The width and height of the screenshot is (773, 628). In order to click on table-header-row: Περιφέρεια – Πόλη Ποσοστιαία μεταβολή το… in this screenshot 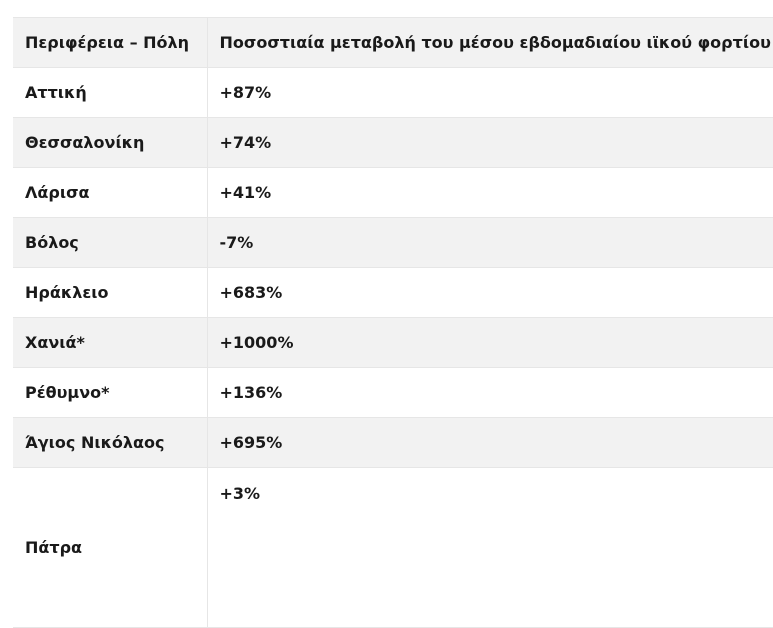, I will do `click(393, 42)`.